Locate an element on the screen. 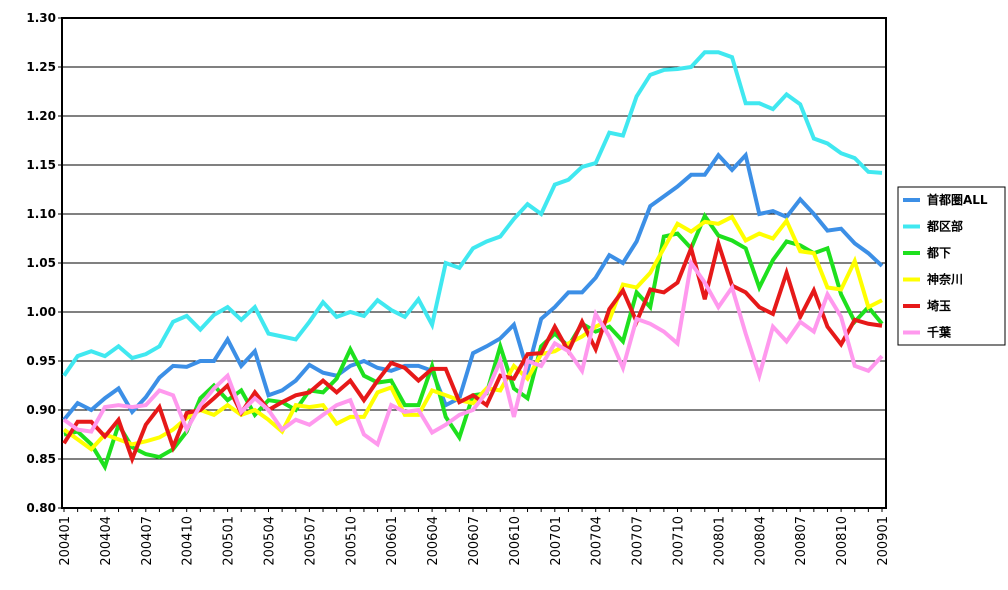 The width and height of the screenshot is (1008, 590). y-tick-label: 1.30 is located at coordinates (41, 18).